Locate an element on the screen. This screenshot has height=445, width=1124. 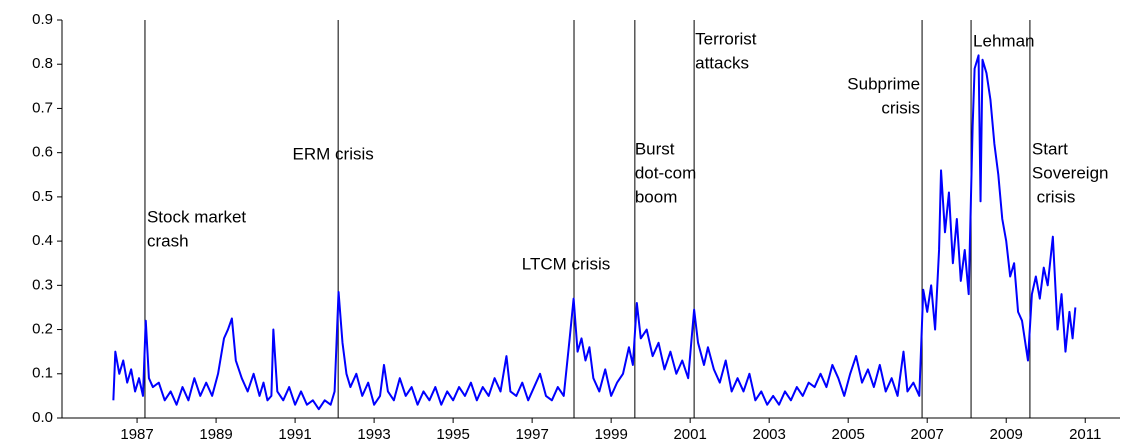
y-tick-label: 0.8 is located at coordinates (42, 63).